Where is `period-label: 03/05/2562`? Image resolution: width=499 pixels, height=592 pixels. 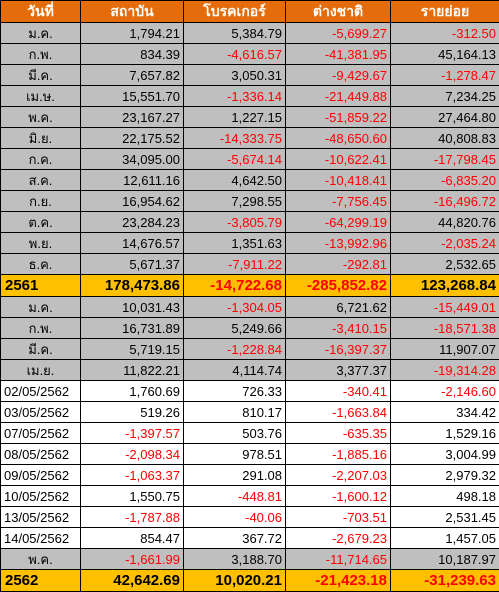
period-label: 03/05/2562 is located at coordinates (41, 412).